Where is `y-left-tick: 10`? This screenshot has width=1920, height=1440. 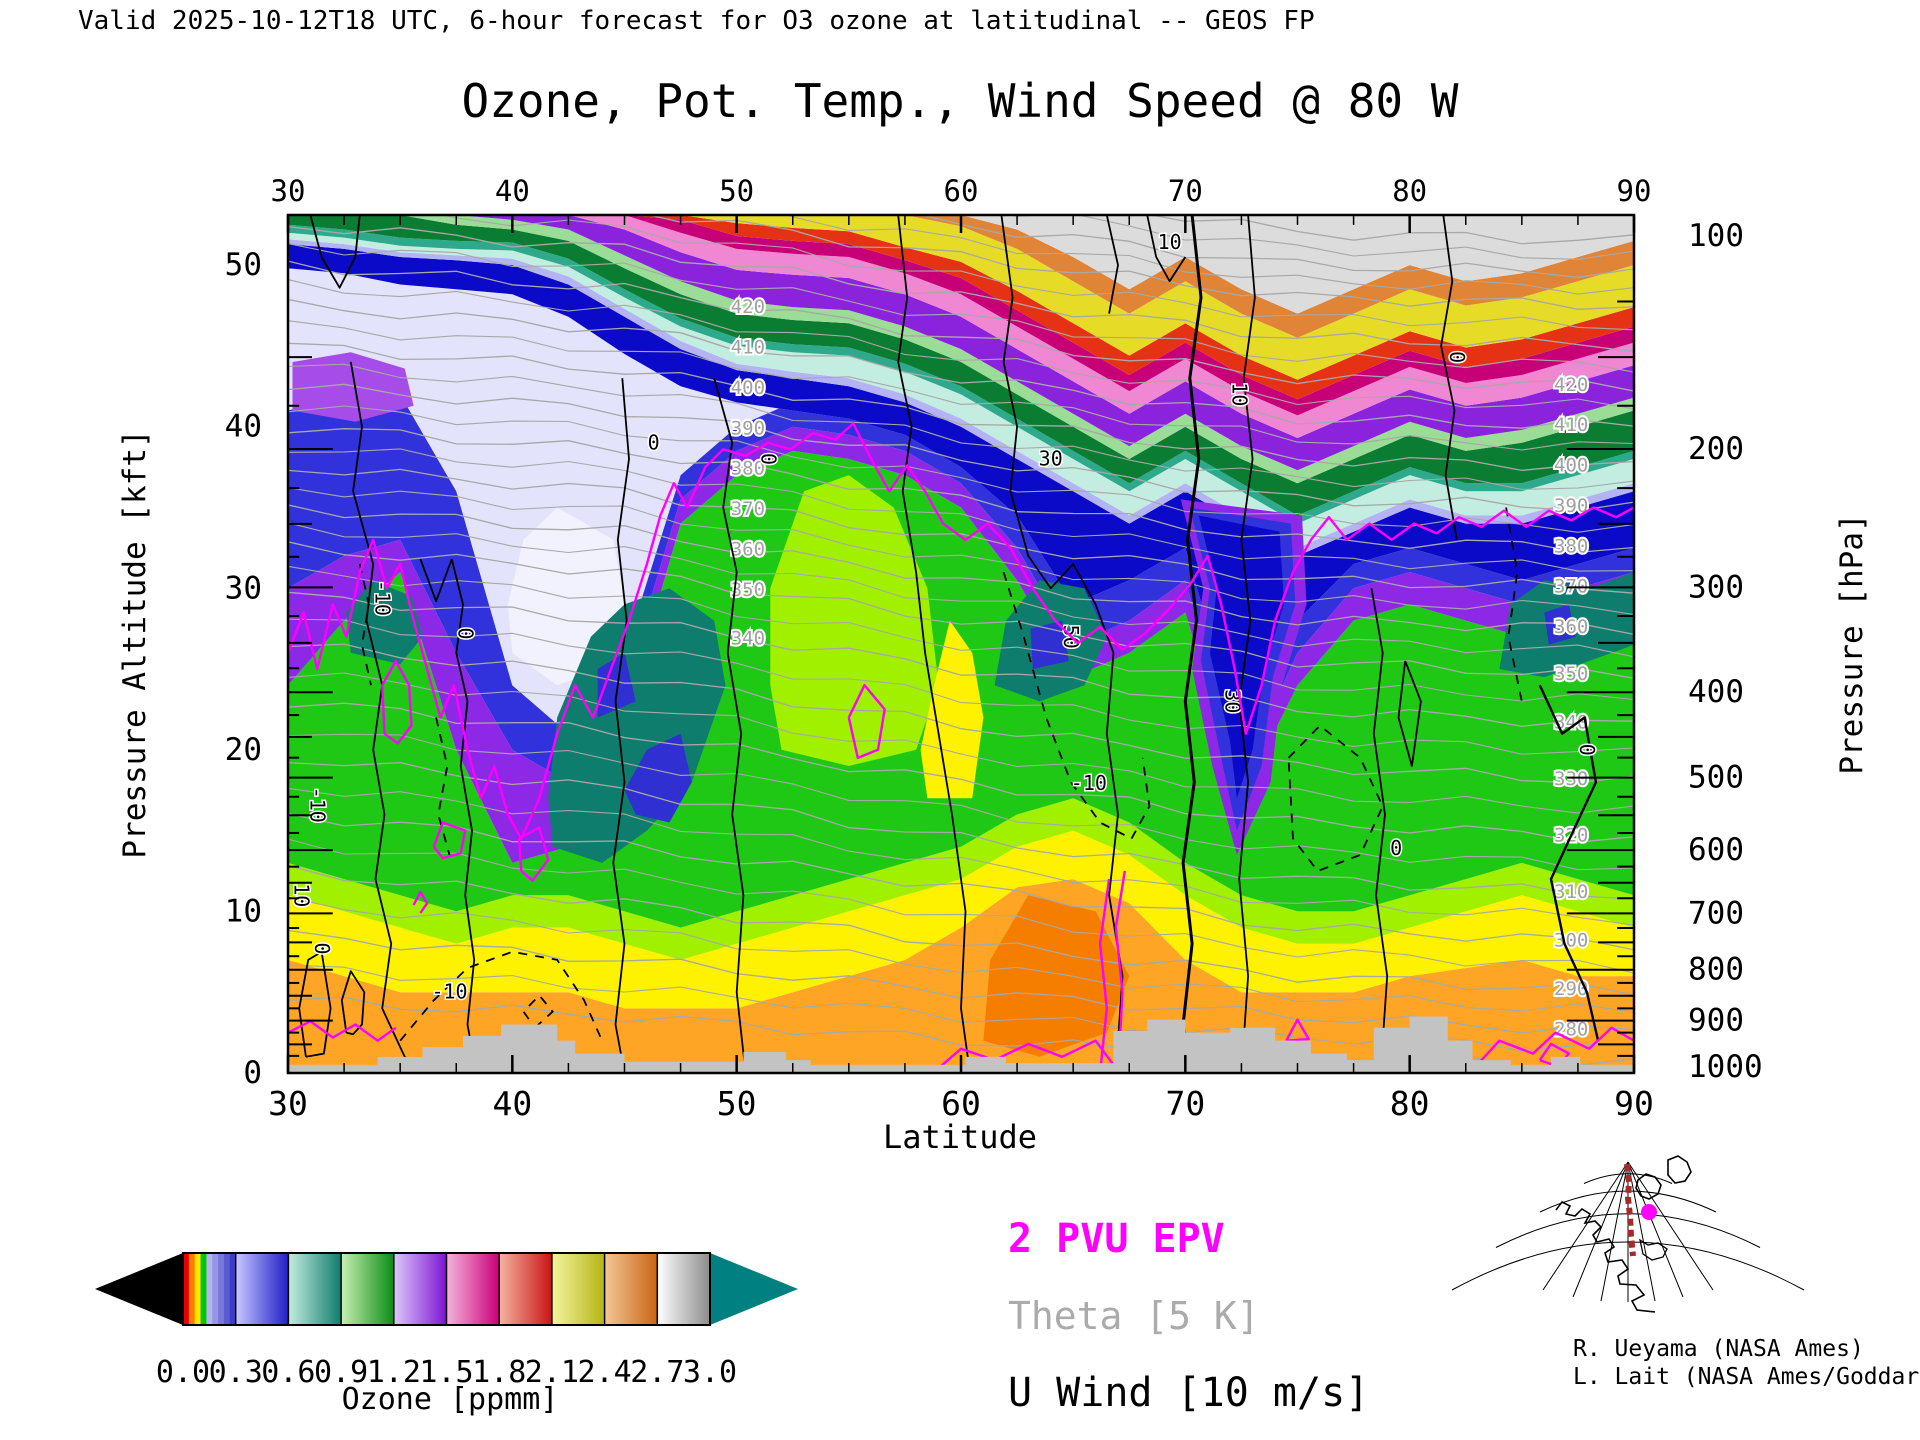 y-left-tick: 10 is located at coordinates (243, 911).